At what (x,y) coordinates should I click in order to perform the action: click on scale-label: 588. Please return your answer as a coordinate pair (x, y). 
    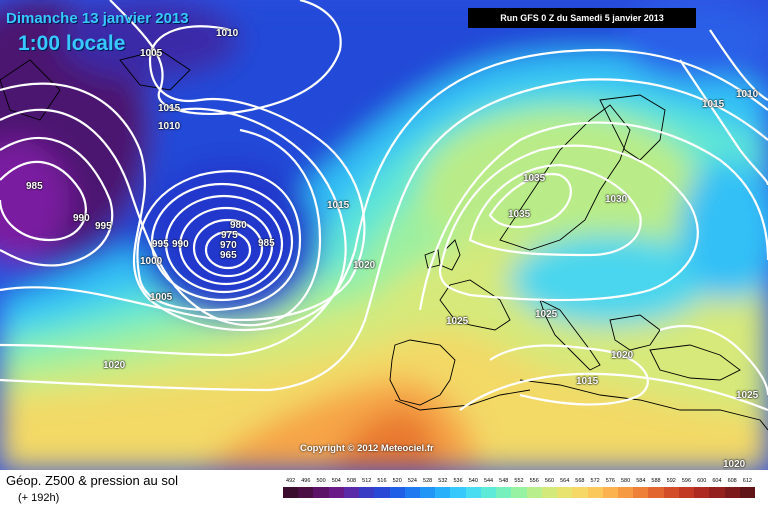
    Looking at the image, I should click on (656, 481).